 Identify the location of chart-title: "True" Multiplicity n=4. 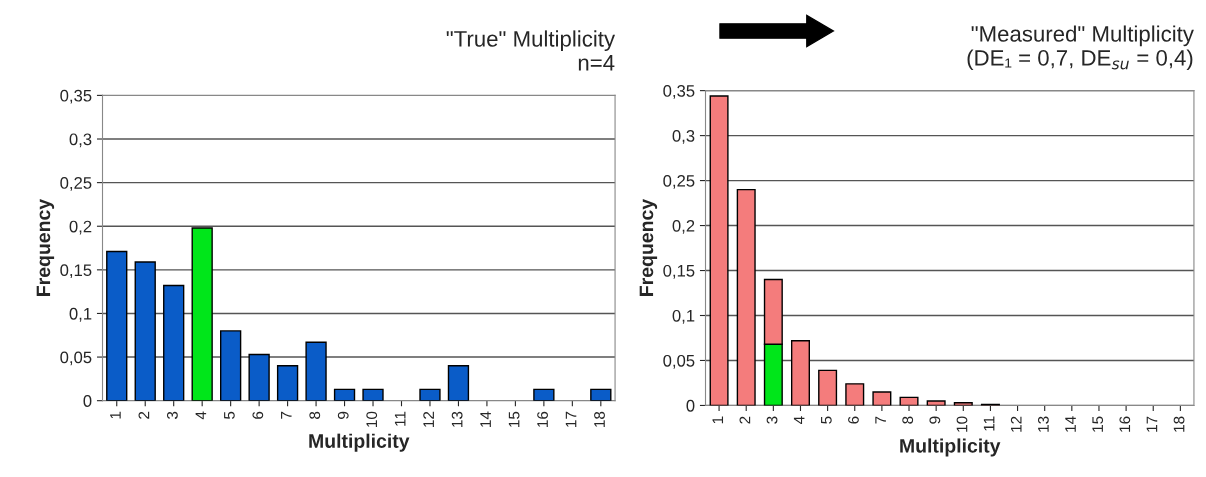
(531, 50).